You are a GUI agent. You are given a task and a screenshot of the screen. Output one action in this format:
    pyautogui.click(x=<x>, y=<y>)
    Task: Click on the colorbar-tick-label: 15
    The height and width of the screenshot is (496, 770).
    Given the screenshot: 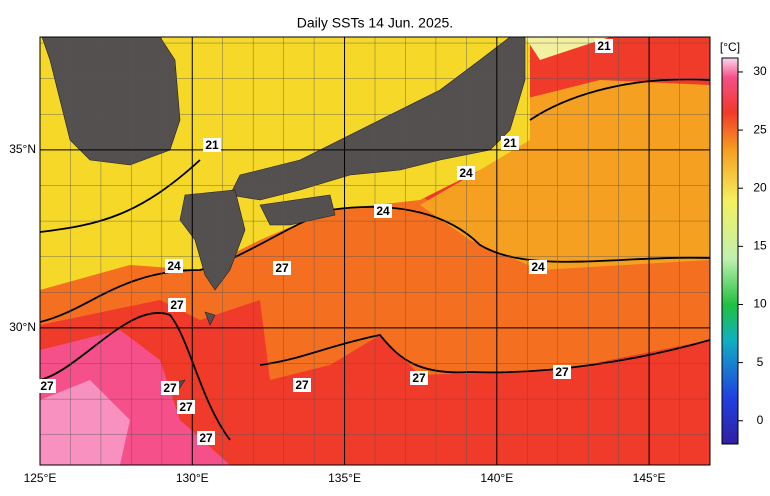 What is the action you would take?
    pyautogui.click(x=760, y=246)
    